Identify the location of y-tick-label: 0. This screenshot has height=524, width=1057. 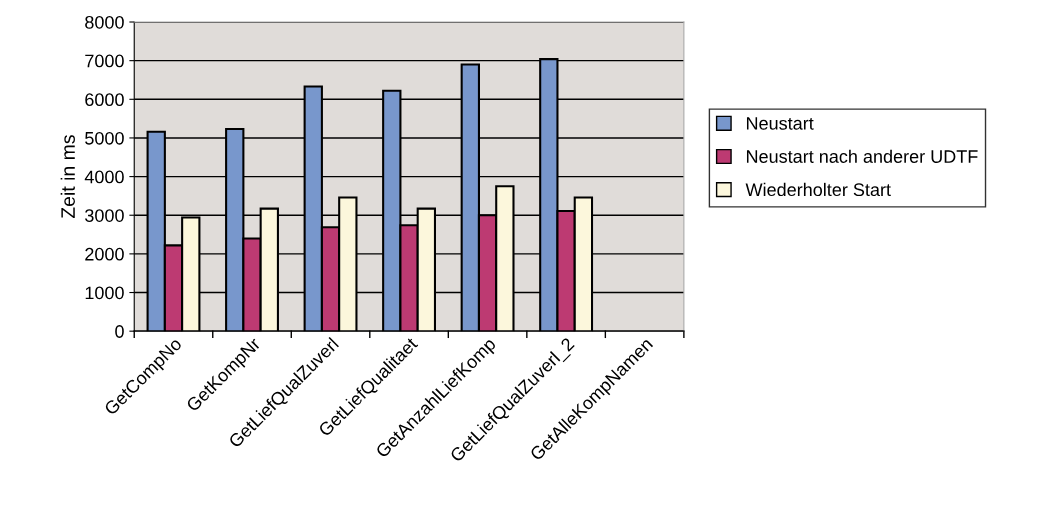
(119, 331).